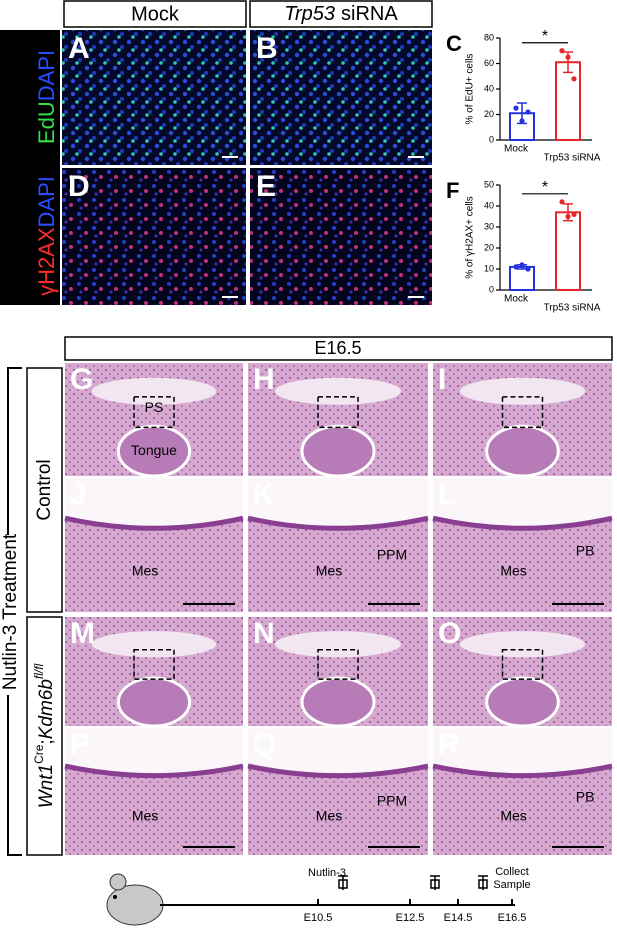 Image resolution: width=617 pixels, height=932 pixels. What do you see at coordinates (327, 873) in the screenshot?
I see `drug-label: Nutlin-3` at bounding box center [327, 873].